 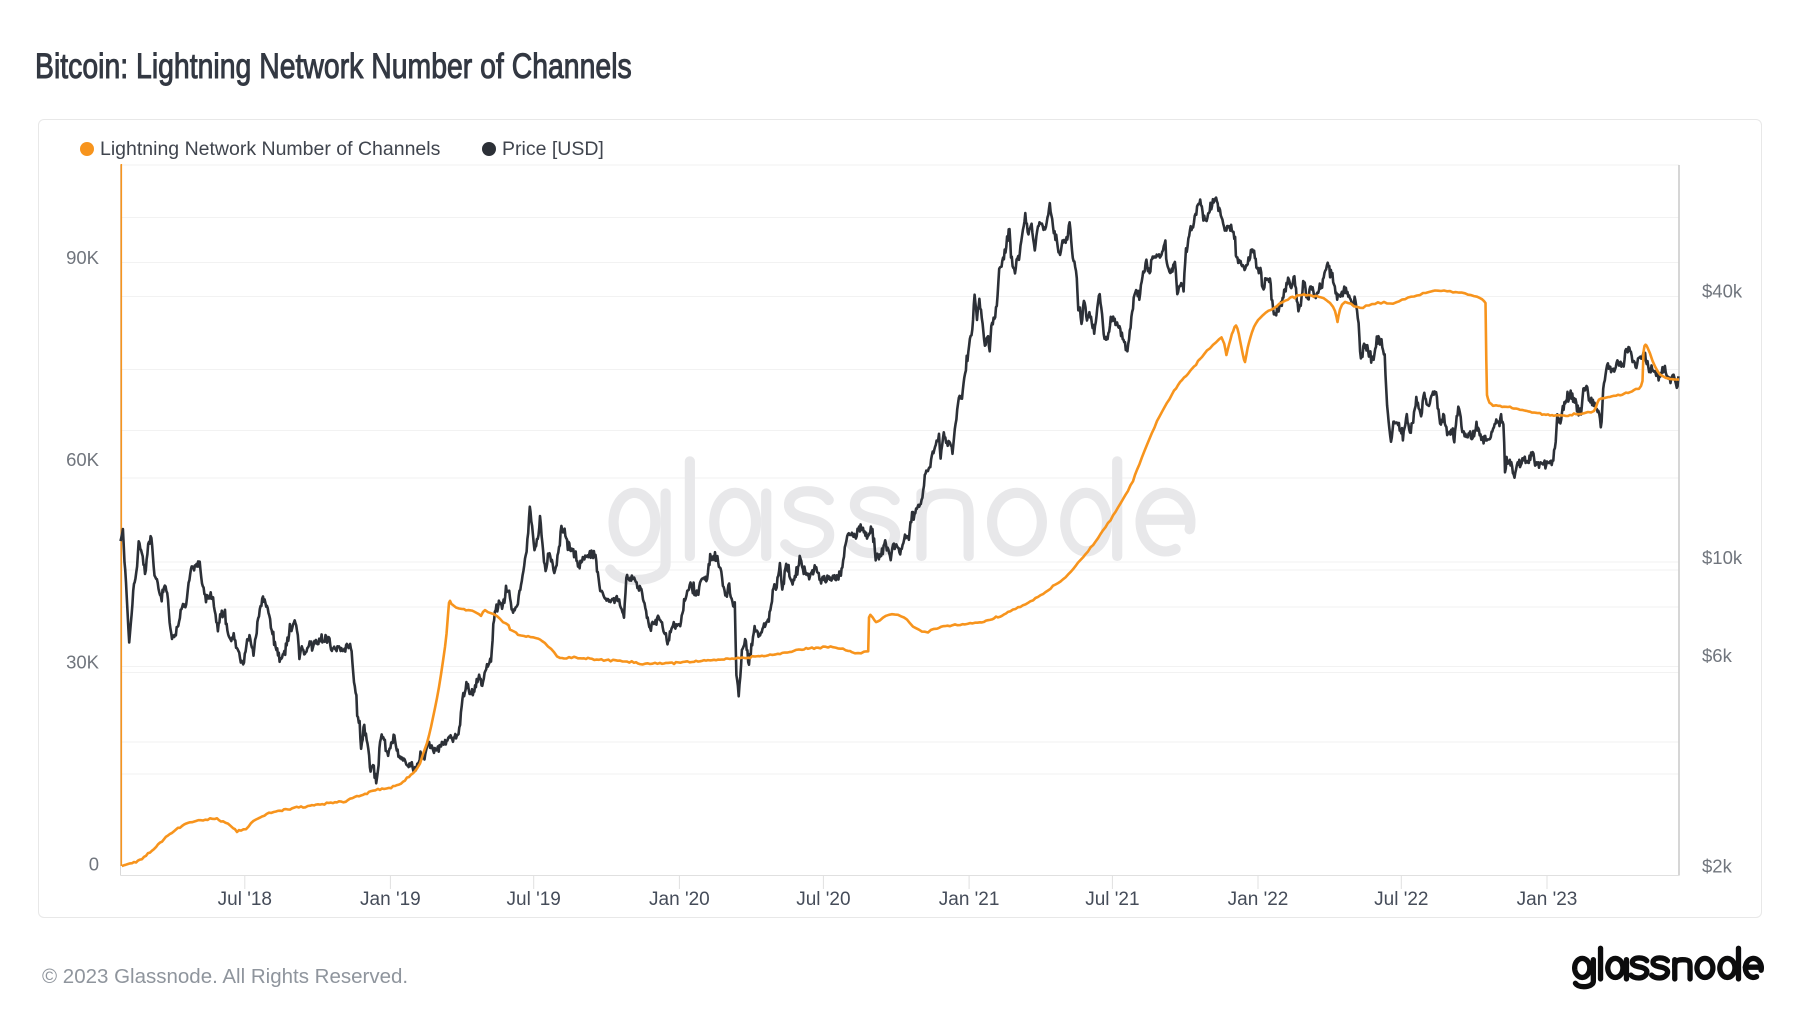 What do you see at coordinates (1401, 899) in the screenshot?
I see `svg-text: Jul '22` at bounding box center [1401, 899].